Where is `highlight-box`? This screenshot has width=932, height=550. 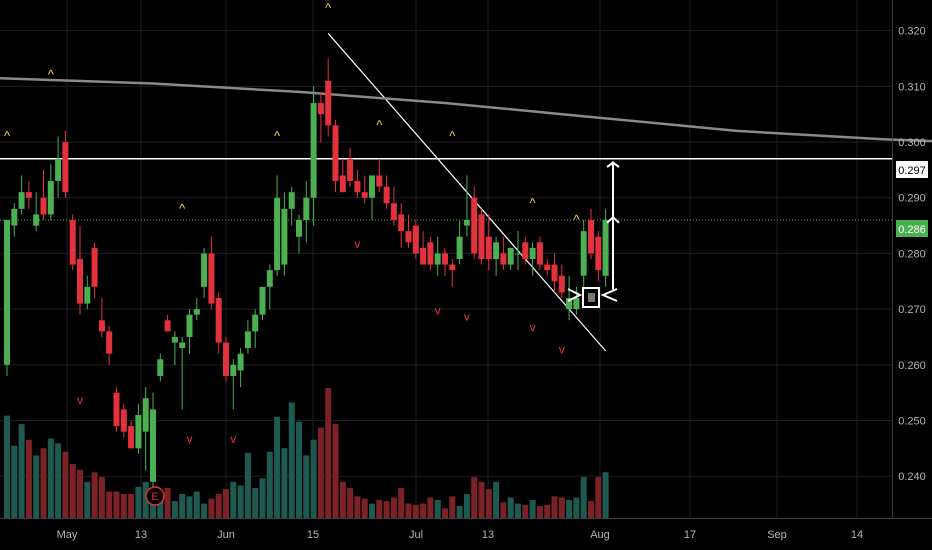 highlight-box is located at coordinates (591, 297).